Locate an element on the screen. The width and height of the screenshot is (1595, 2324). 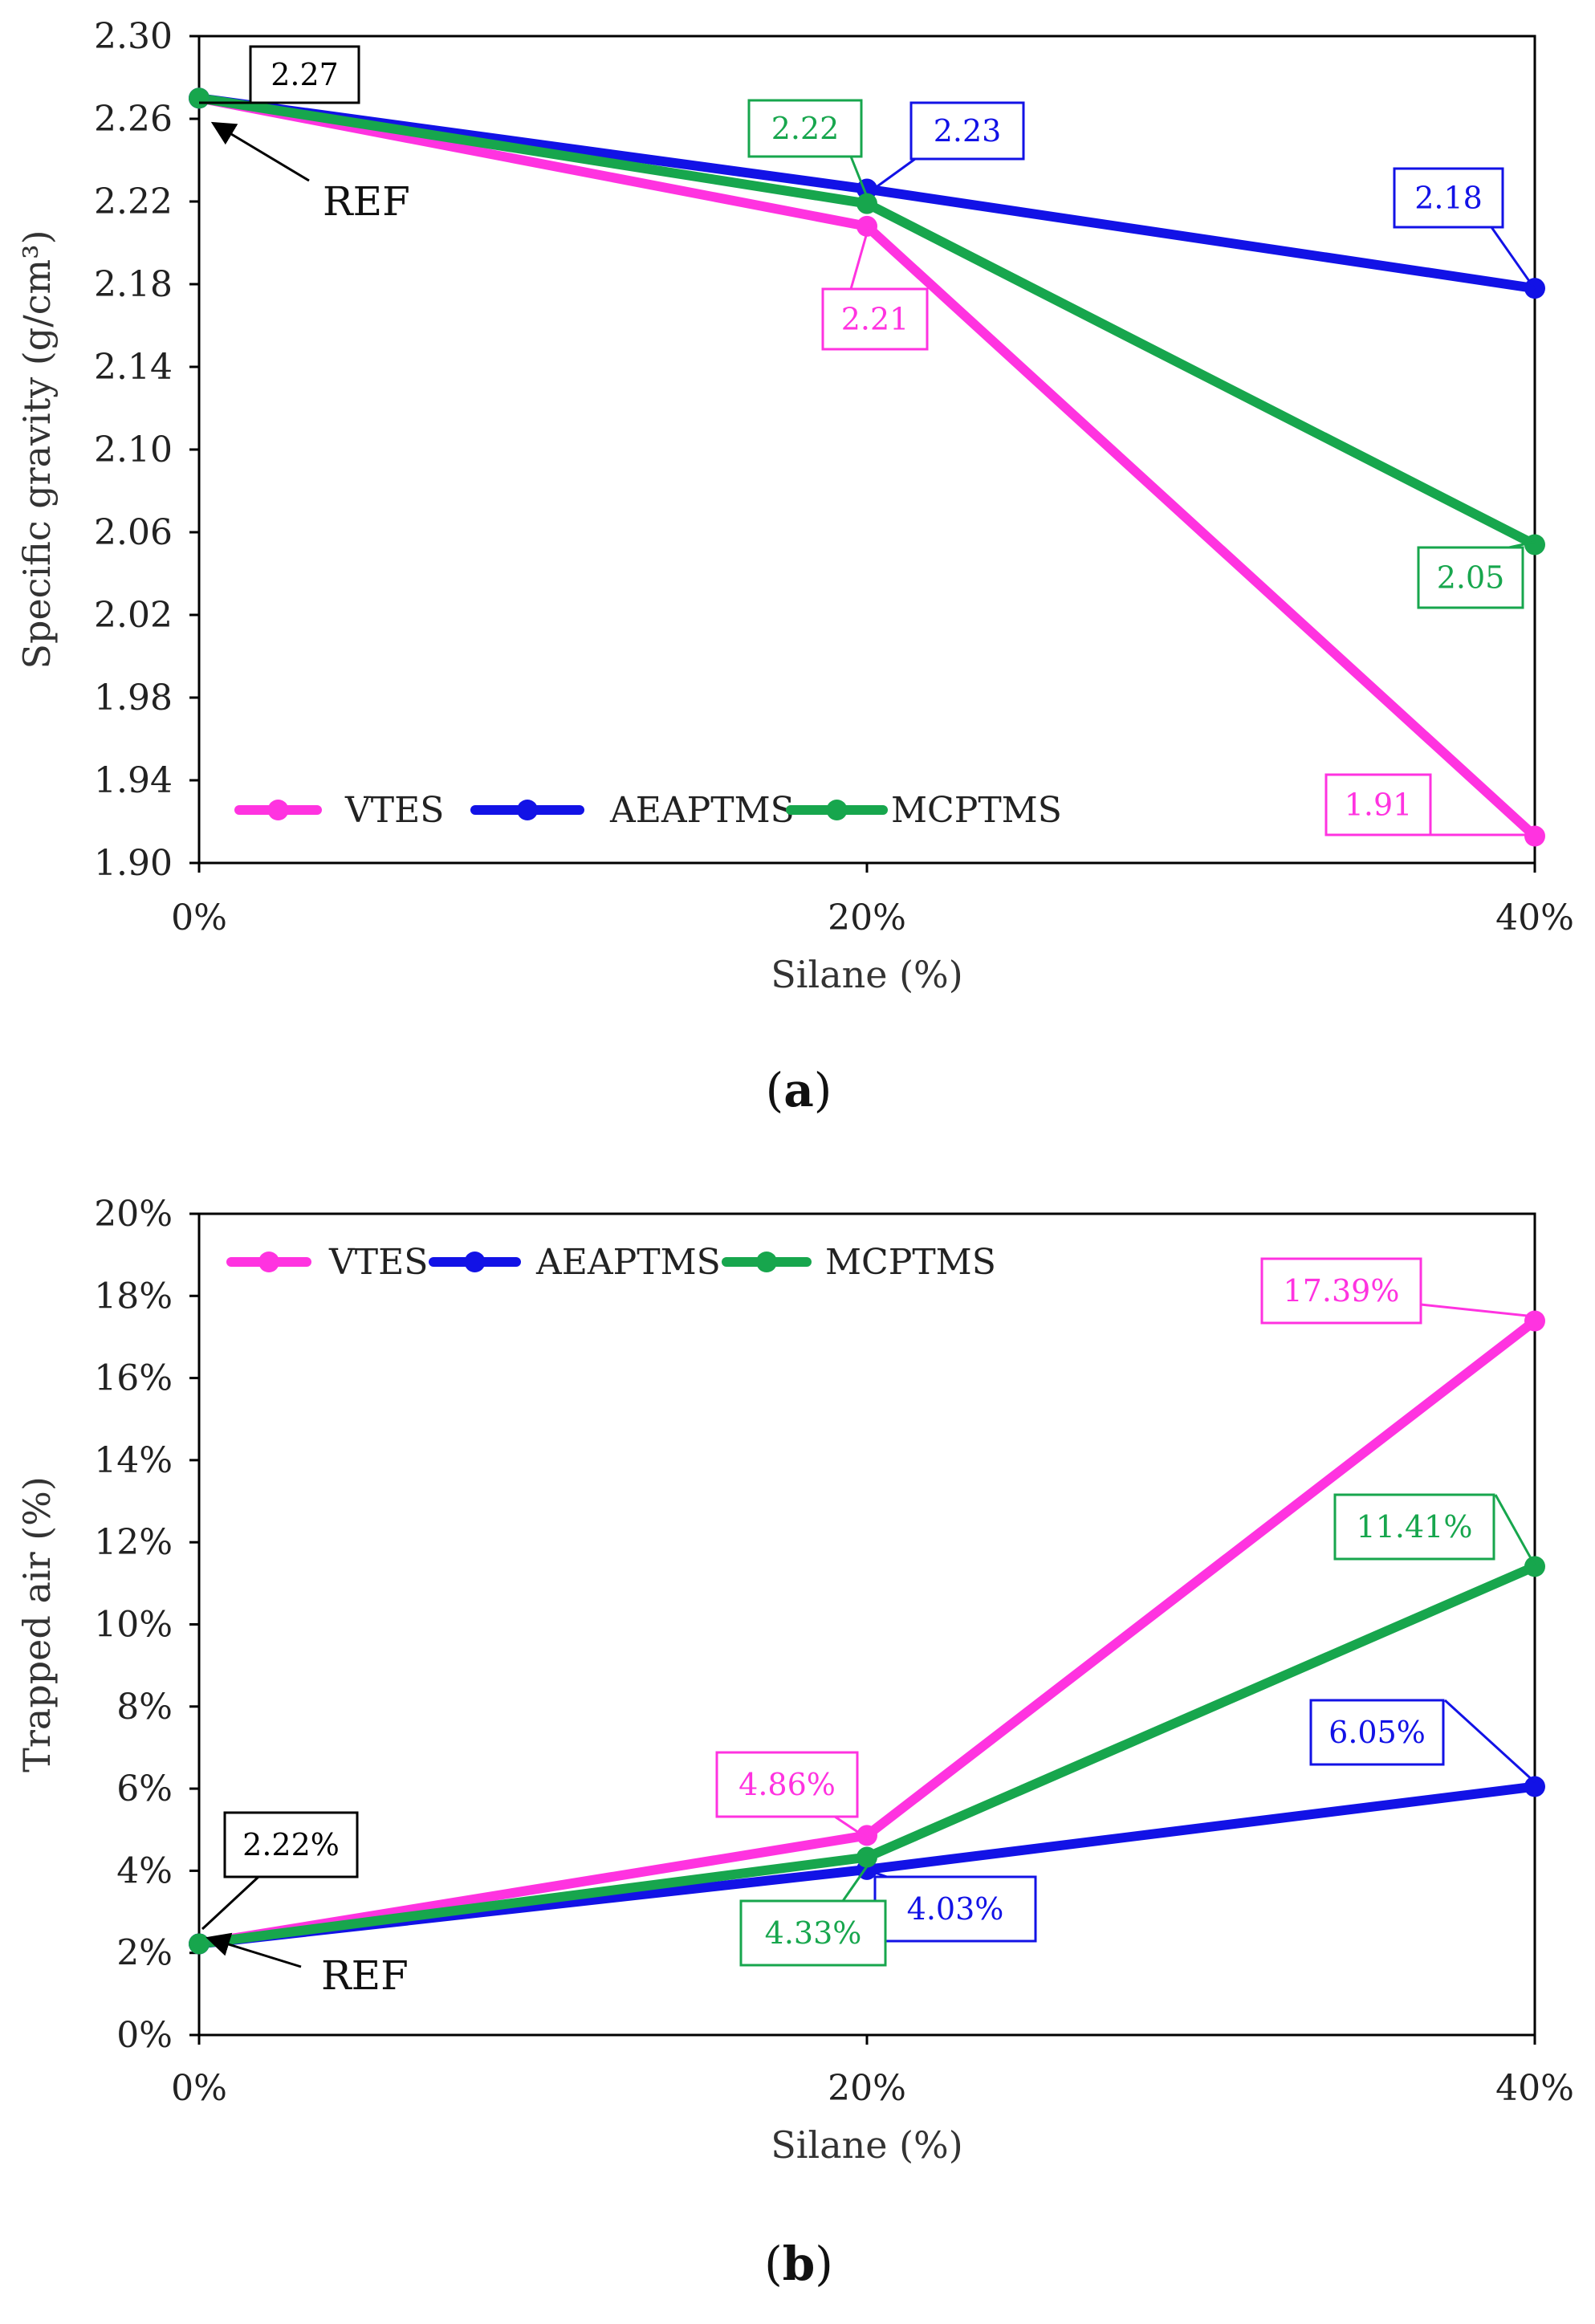
callout-label: 2.18 is located at coordinates (1448, 198).